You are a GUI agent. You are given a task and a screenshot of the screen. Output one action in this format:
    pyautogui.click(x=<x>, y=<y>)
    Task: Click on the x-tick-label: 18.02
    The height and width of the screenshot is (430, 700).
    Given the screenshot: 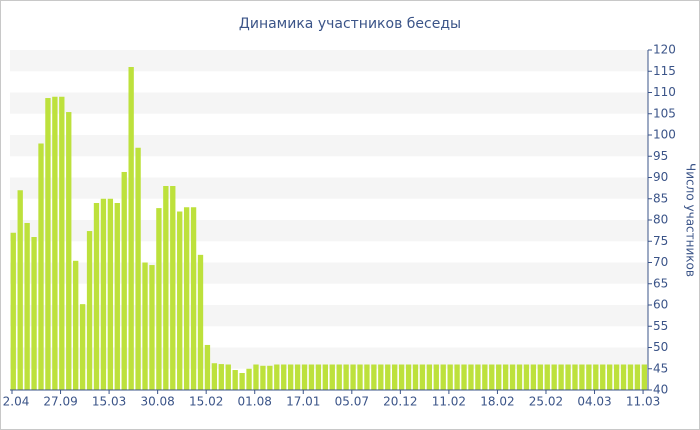 What is the action you would take?
    pyautogui.click(x=497, y=402)
    